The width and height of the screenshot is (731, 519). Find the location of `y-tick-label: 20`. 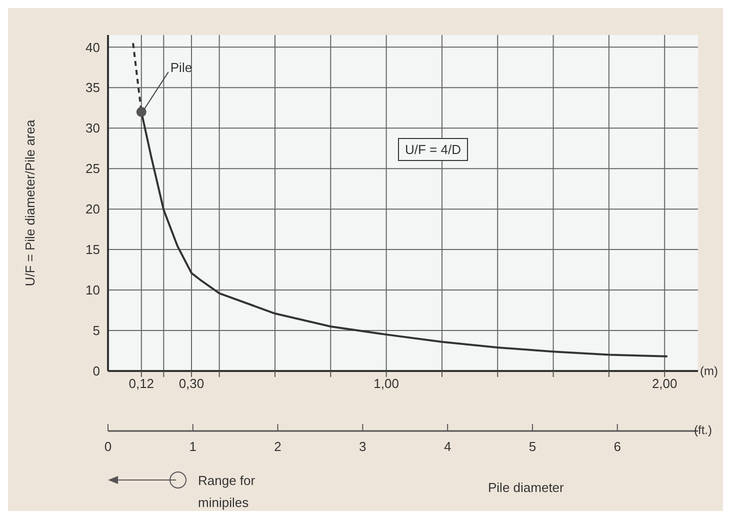

y-tick-label: 20 is located at coordinates (93, 209).